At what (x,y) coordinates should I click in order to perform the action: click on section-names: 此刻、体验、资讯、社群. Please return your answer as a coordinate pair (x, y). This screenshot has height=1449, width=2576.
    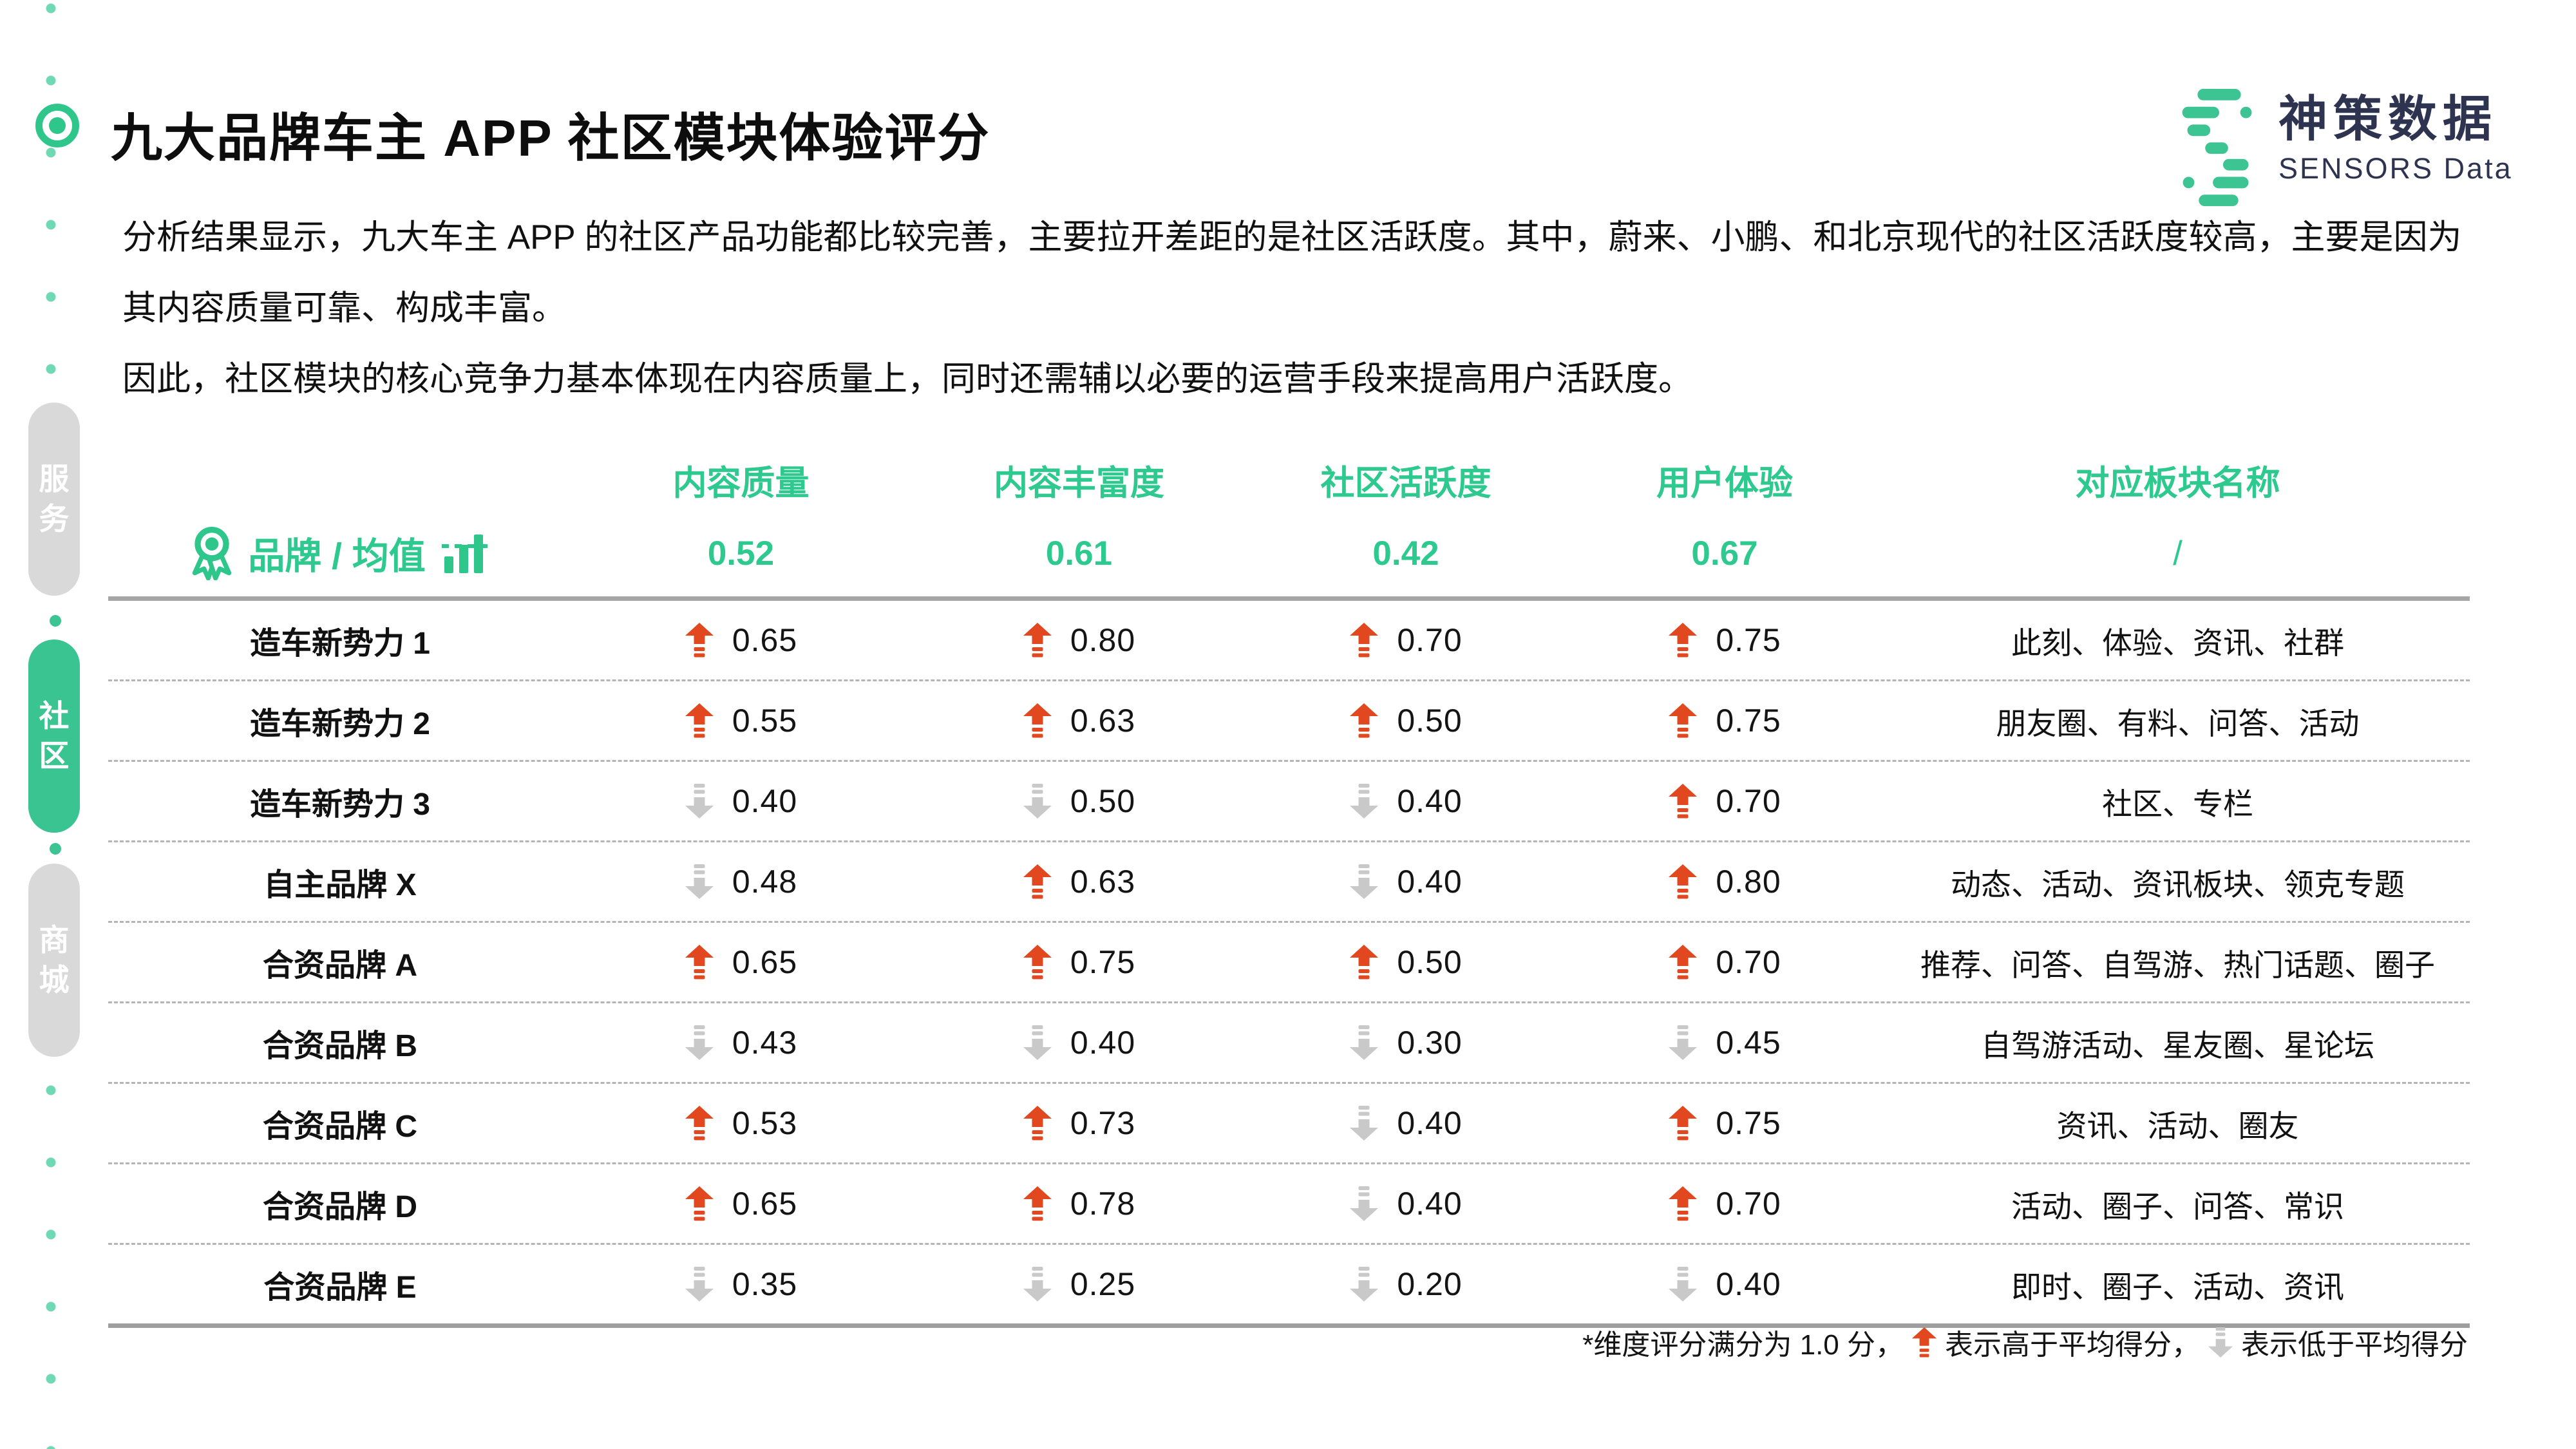
    Looking at the image, I should click on (2177, 642).